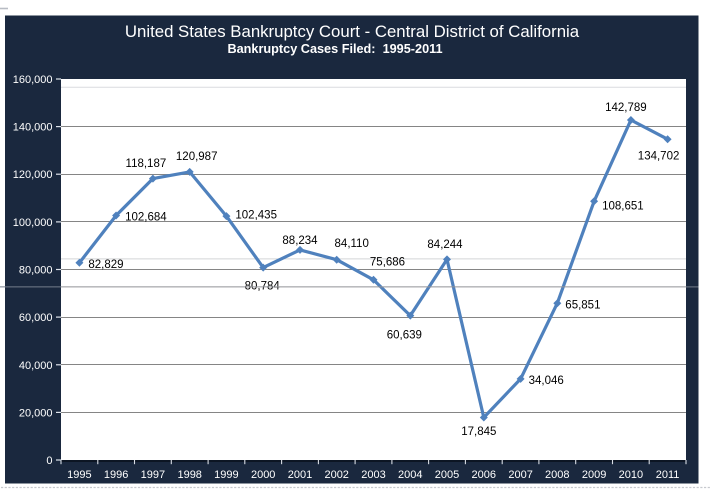  What do you see at coordinates (105, 265) in the screenshot?
I see `svg-text: 82,829` at bounding box center [105, 265].